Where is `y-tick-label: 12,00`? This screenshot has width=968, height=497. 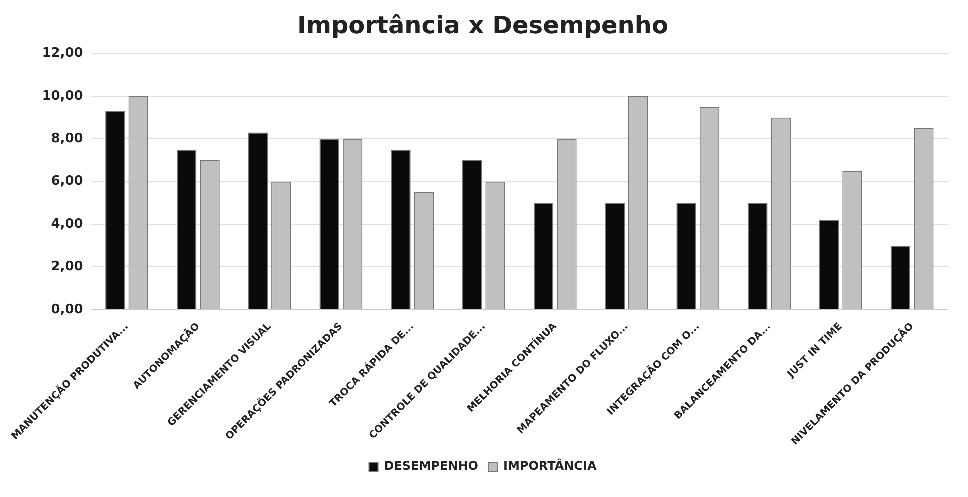 y-tick-label: 12,00 is located at coordinates (63, 54).